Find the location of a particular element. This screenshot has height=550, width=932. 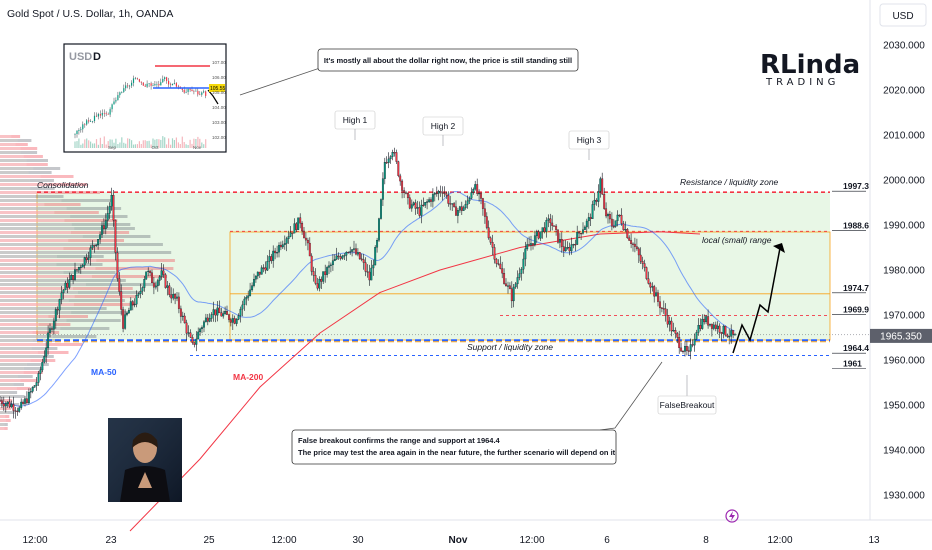

inset-price-text: 105.55 is located at coordinates (218, 89).